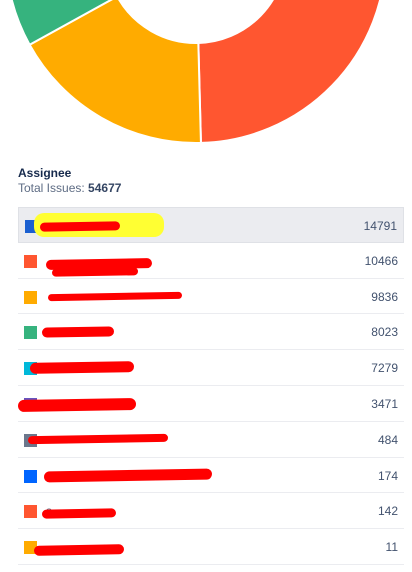  I want to click on list-item: 174, so click(211, 476).